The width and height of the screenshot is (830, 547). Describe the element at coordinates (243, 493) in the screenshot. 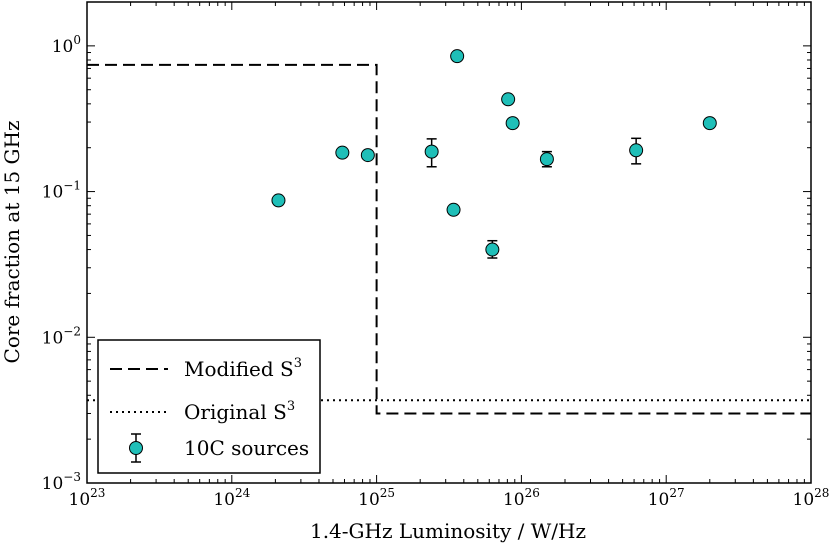

I see `x-tick-exp: 24` at that location.